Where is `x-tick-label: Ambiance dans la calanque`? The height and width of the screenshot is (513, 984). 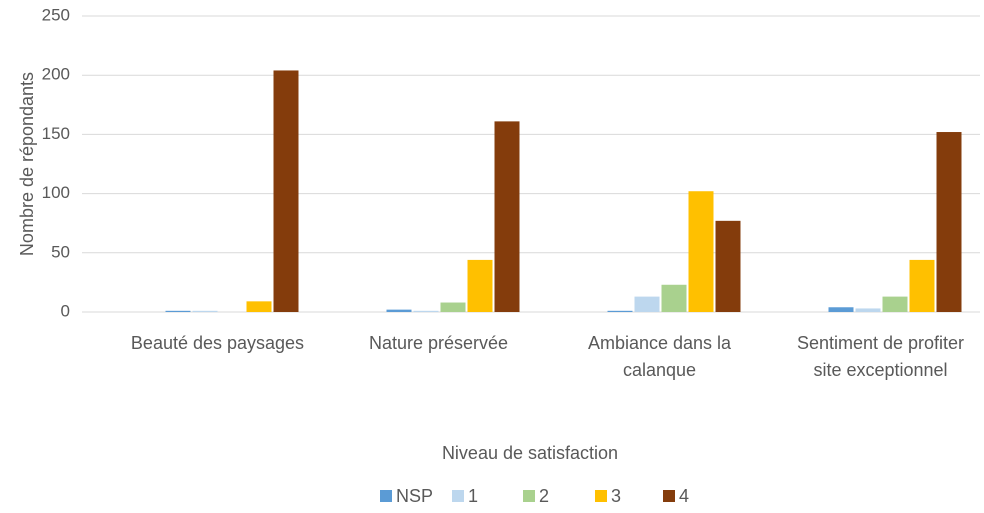
x-tick-label: Ambiance dans la calanque is located at coordinates (659, 356).